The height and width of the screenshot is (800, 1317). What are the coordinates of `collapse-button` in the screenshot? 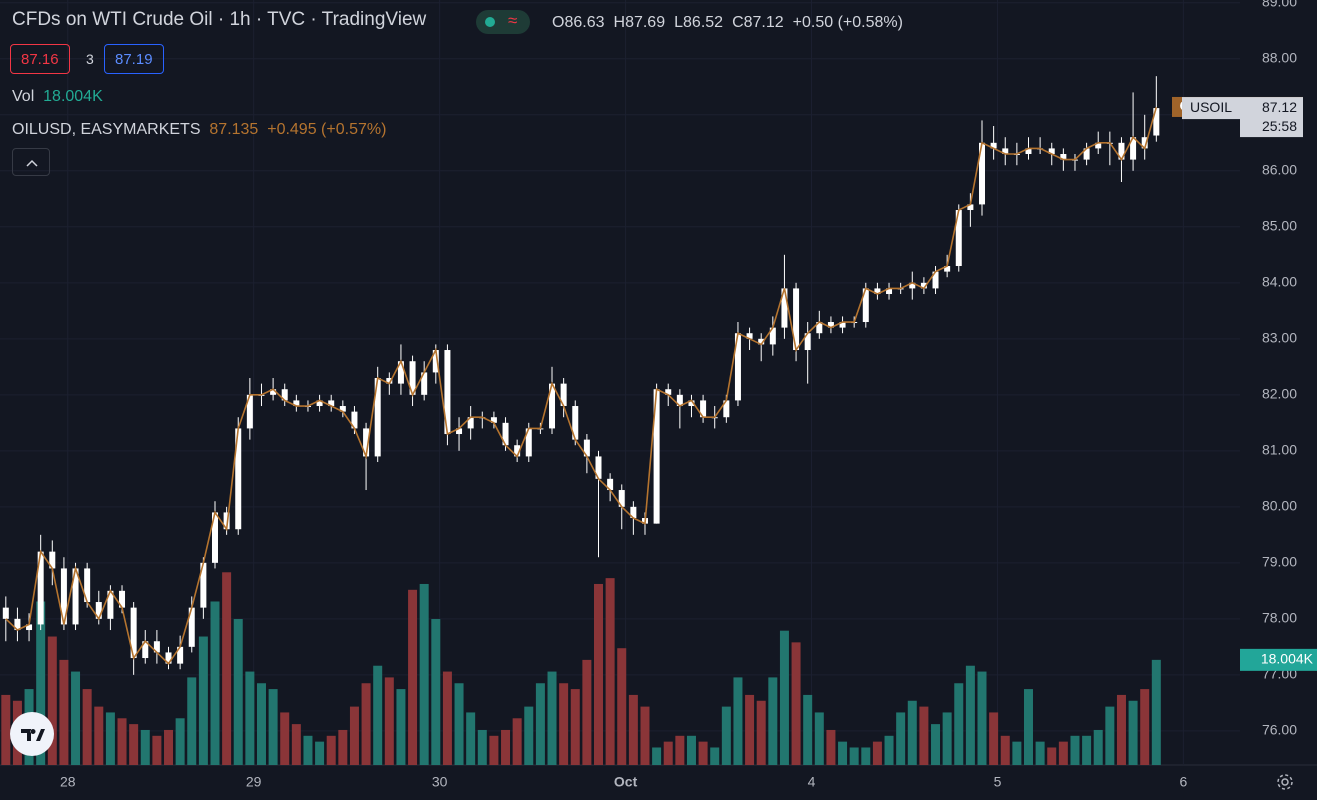 It's located at (31, 162).